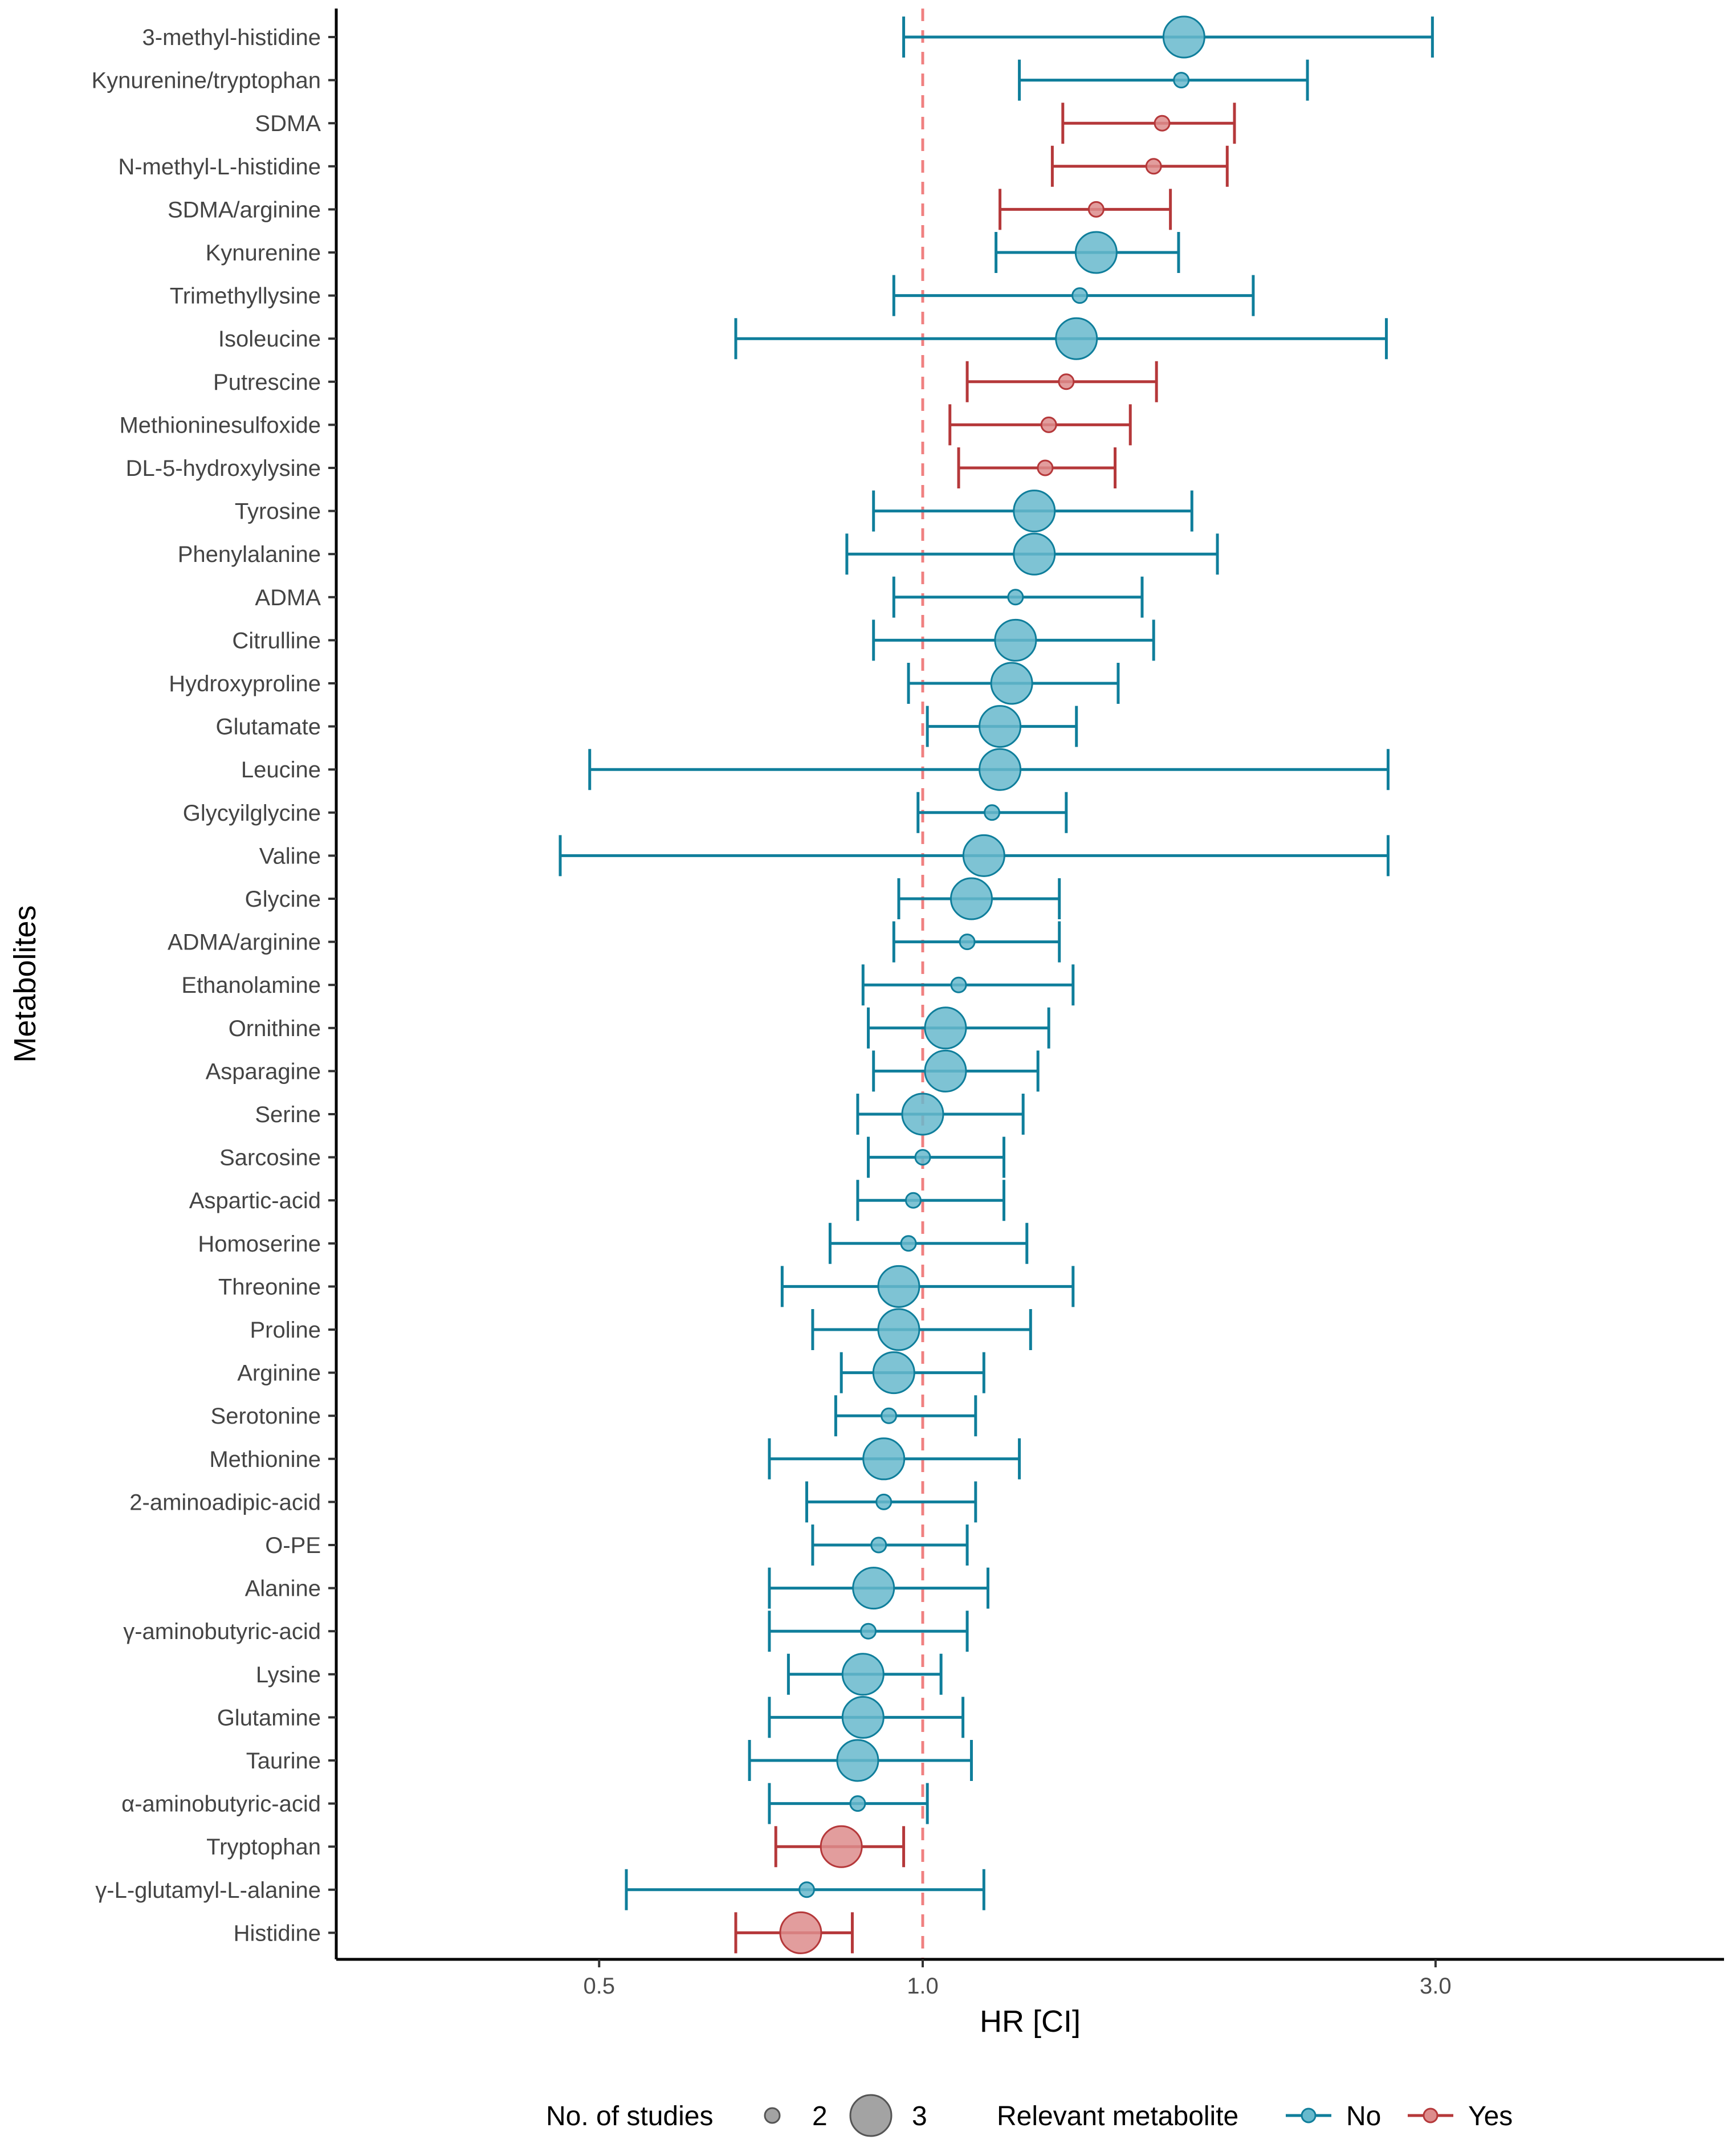 This screenshot has width=1736, height=2144. What do you see at coordinates (1118, 2116) in the screenshot?
I see `legend-color-title: Relevant metabolite` at bounding box center [1118, 2116].